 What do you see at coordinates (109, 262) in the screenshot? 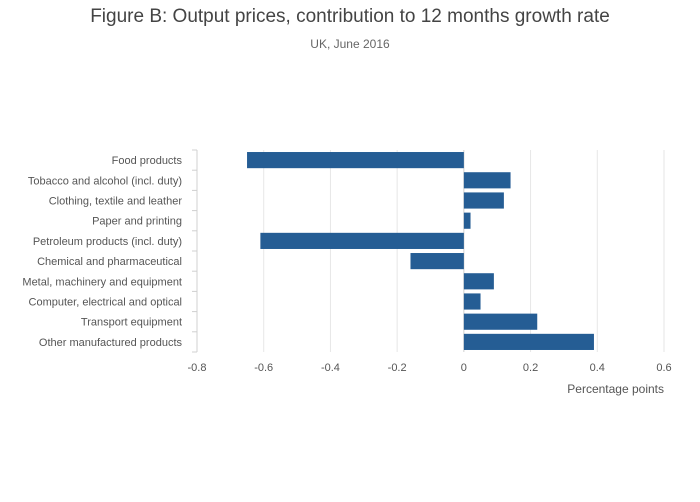
I see `category-label: Chemical and pharmaceutical` at bounding box center [109, 262].